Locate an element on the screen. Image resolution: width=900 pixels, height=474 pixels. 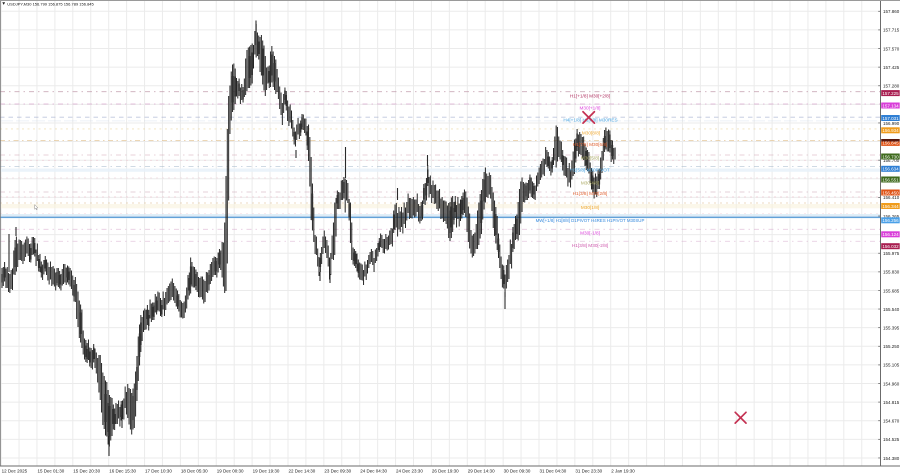
svg-text: 15 Dec 20:30 is located at coordinates (86, 471).